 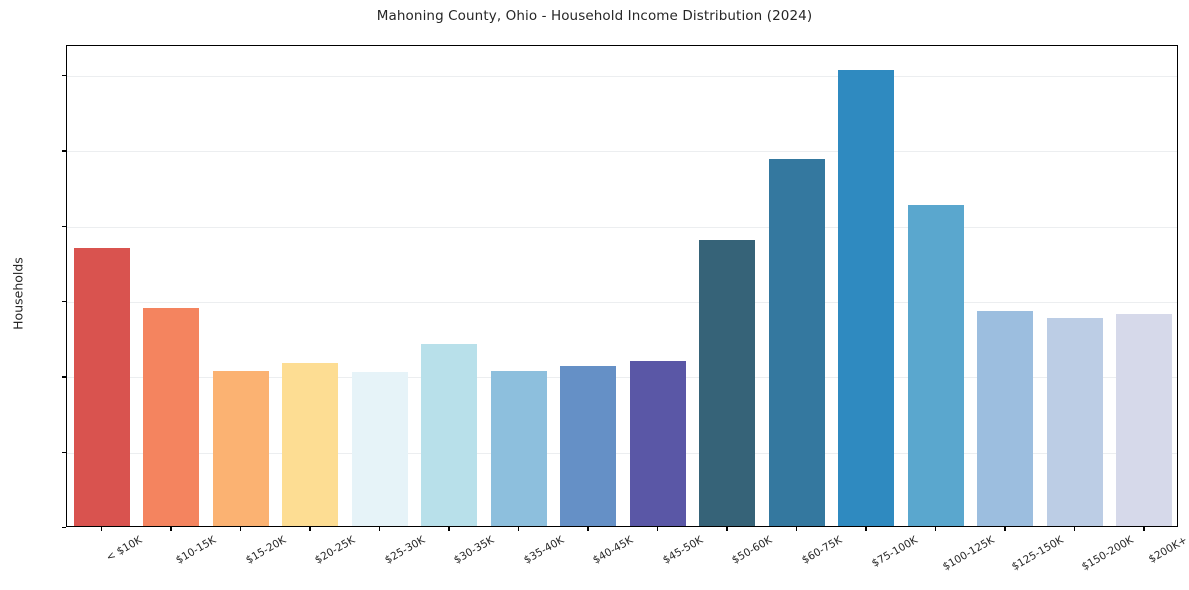 I want to click on x-tick-label: $10-15K, so click(x=196, y=550).